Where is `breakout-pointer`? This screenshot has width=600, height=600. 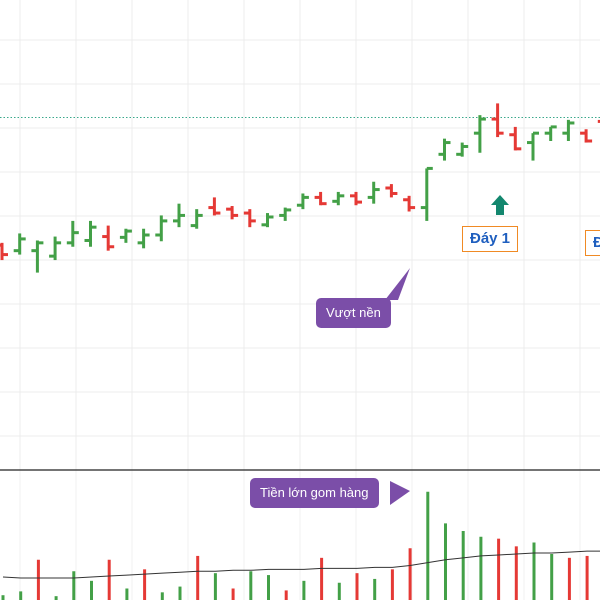
breakout-pointer is located at coordinates (397, 284).